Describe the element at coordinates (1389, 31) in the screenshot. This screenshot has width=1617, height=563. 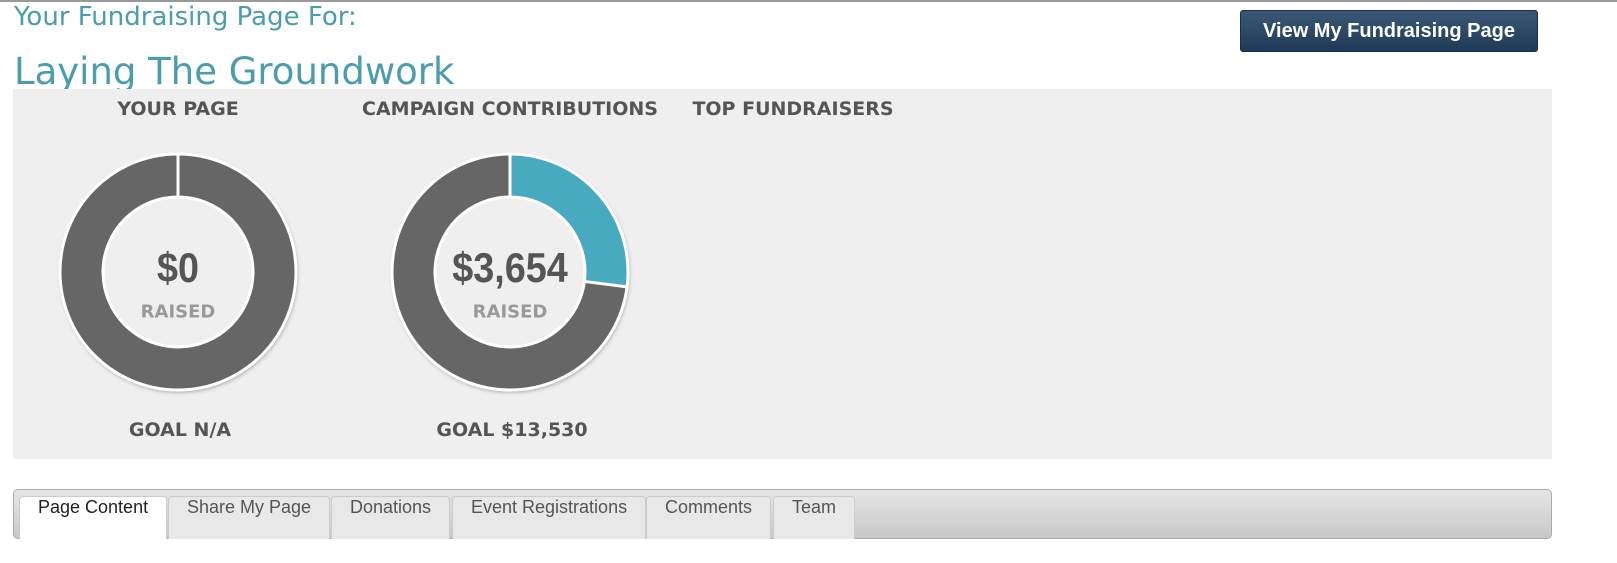
I see `view-page-button: View My Fundraising Page` at that location.